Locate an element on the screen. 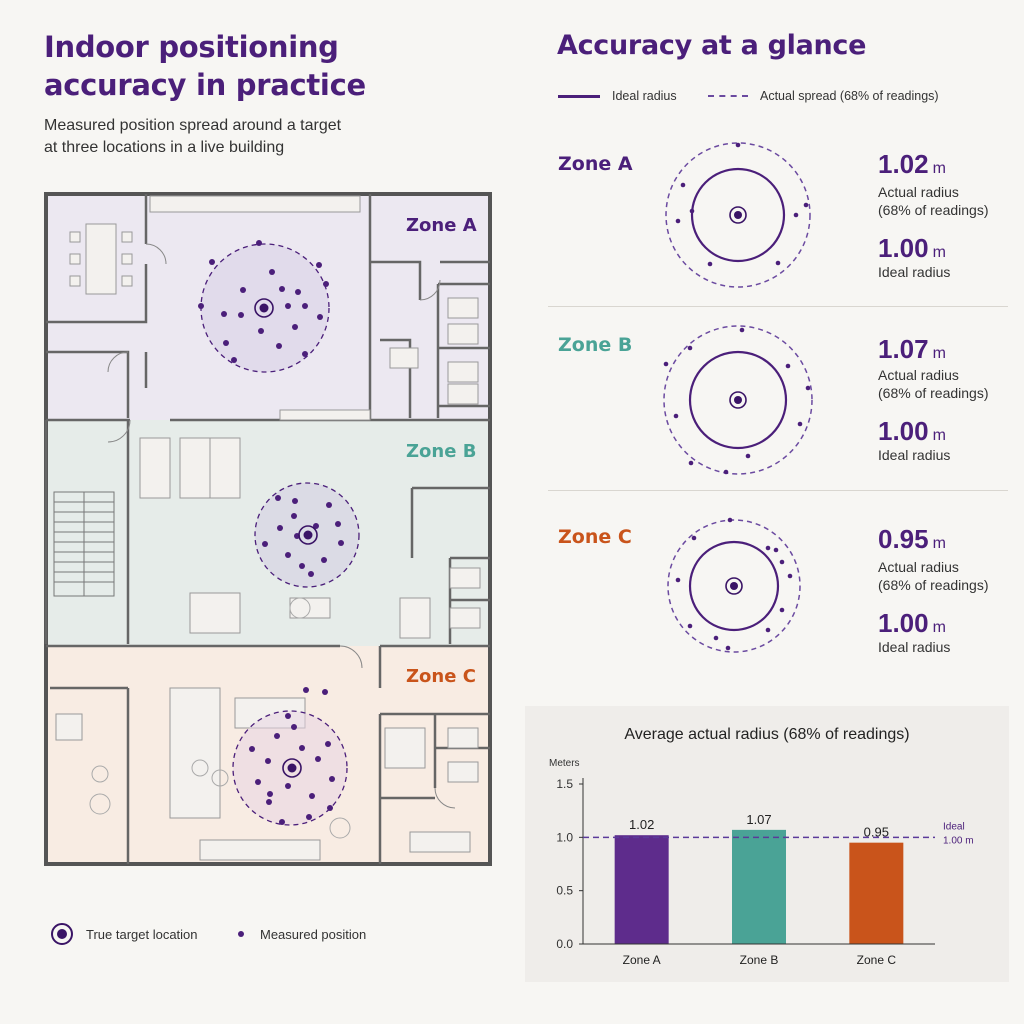  zone-b-accuracy-diagram is located at coordinates (738, 400).